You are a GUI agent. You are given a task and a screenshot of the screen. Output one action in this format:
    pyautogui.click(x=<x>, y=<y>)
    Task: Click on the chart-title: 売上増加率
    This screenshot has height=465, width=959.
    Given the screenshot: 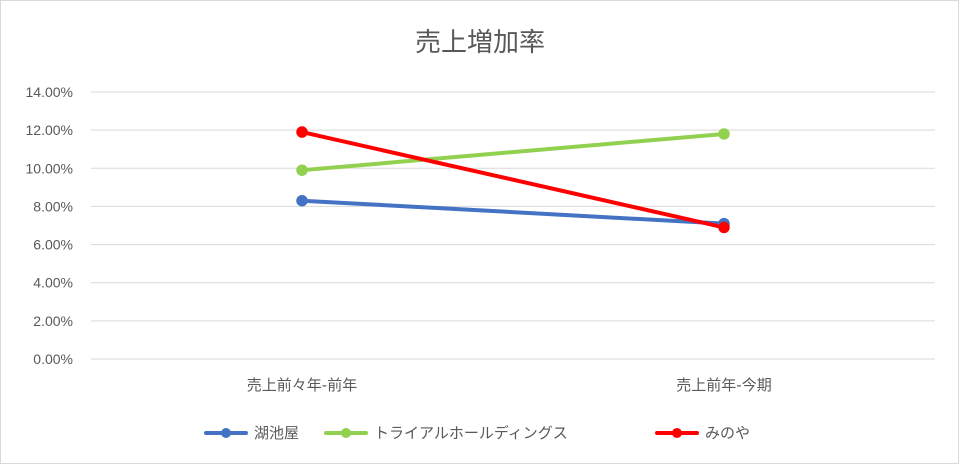 What is the action you would take?
    pyautogui.click(x=480, y=43)
    